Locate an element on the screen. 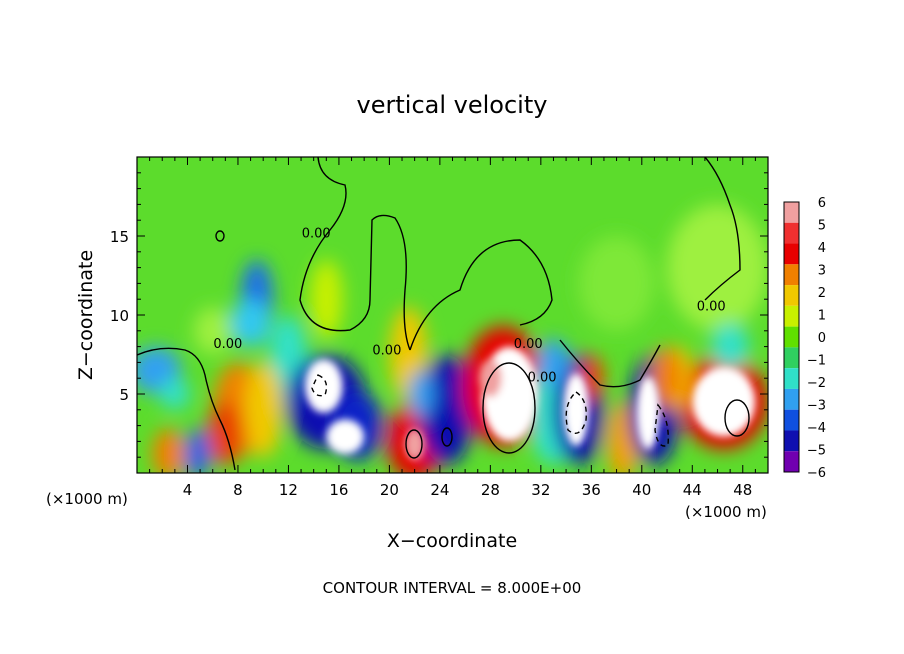 The image size is (904, 654). x-tick-label: 4 is located at coordinates (188, 490).